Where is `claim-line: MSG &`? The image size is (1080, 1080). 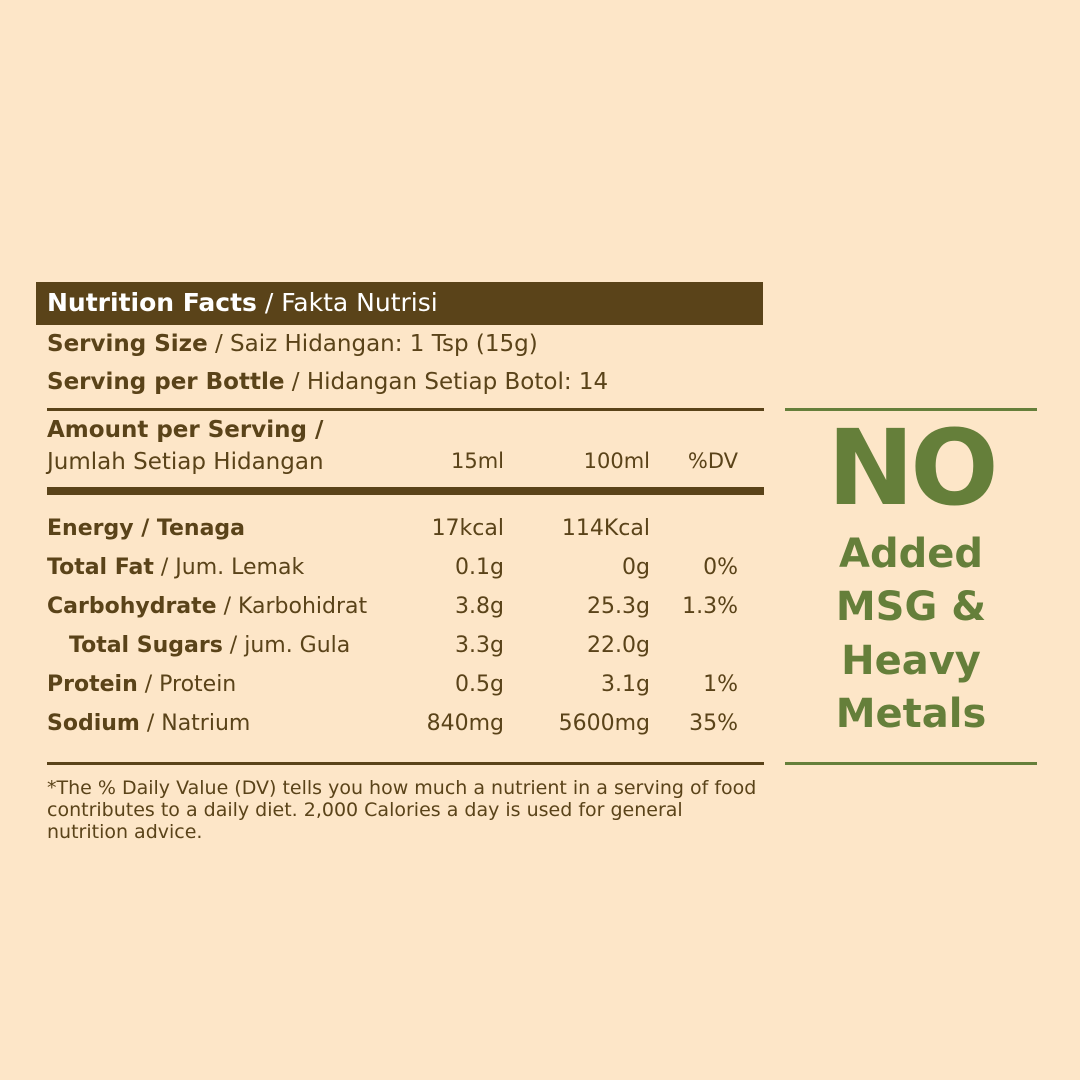
claim-line: MSG & is located at coordinates (911, 607).